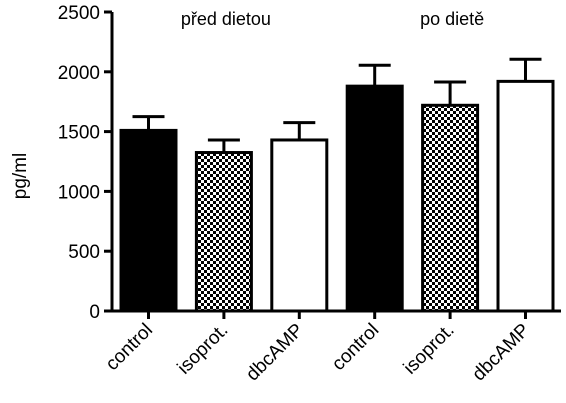 This screenshot has height=403, width=566. Describe the element at coordinates (20, 176) in the screenshot. I see `y-axis-label: pg/ml` at that location.